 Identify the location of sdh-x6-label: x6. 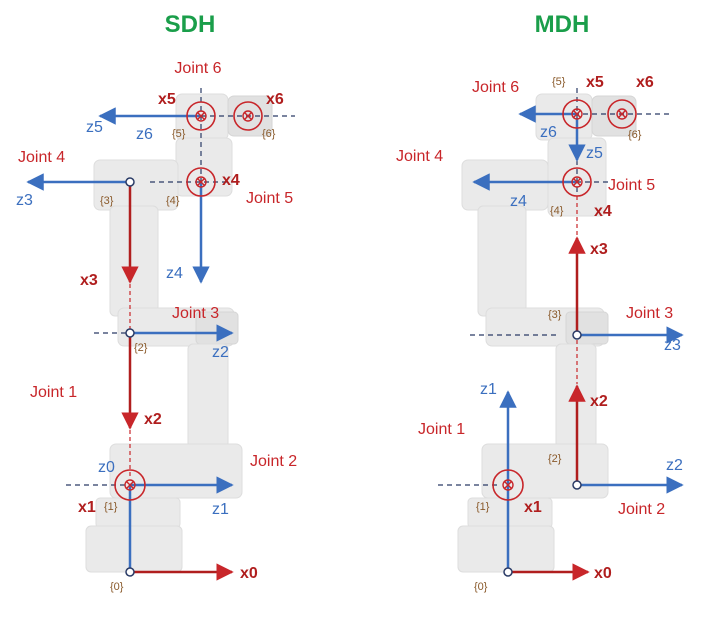
(275, 99).